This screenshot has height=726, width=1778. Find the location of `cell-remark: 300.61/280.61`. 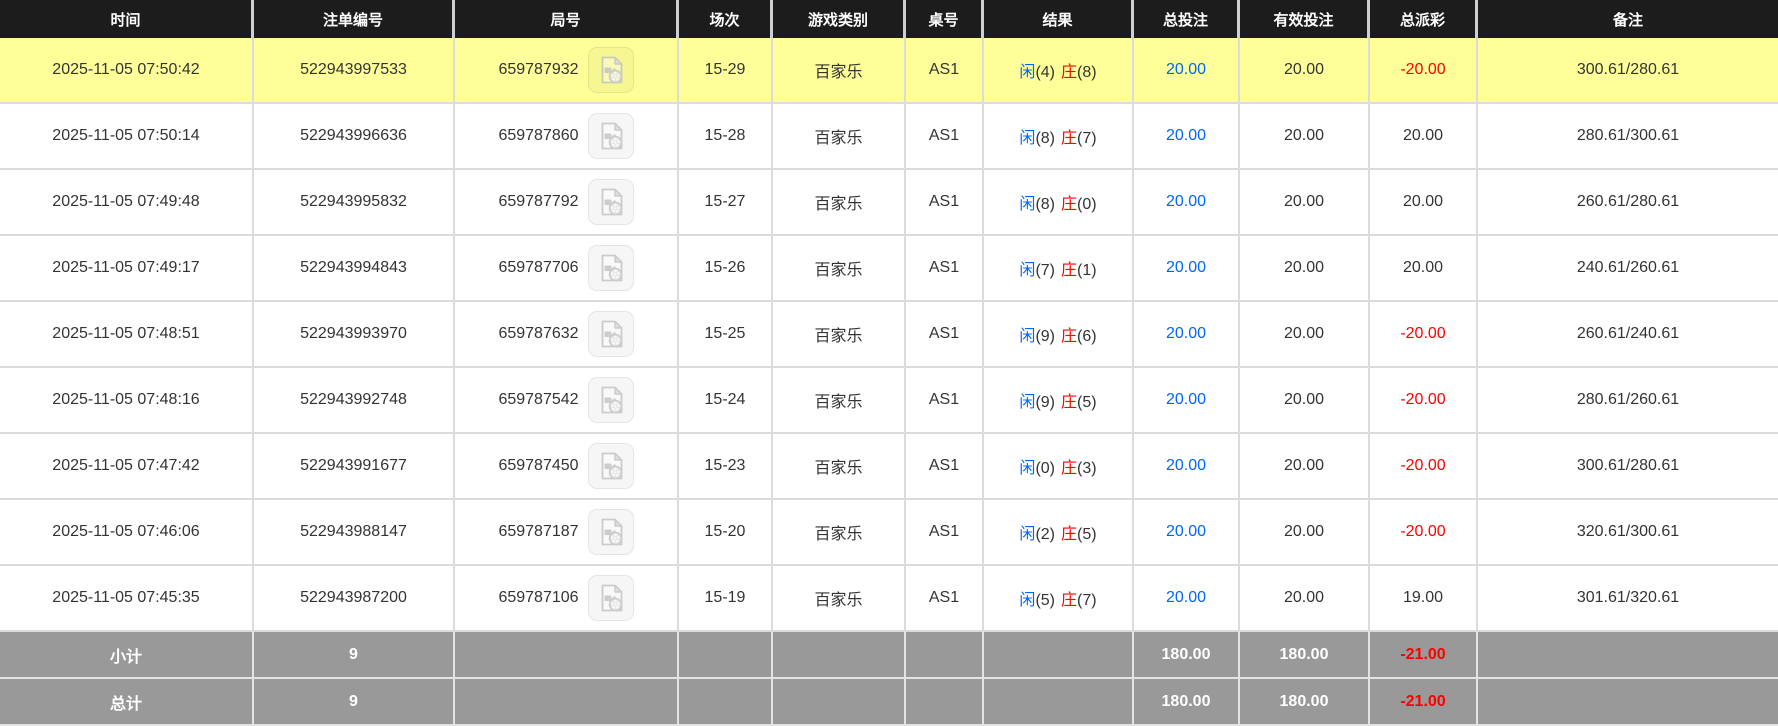

cell-remark: 300.61/280.61 is located at coordinates (1628, 71).